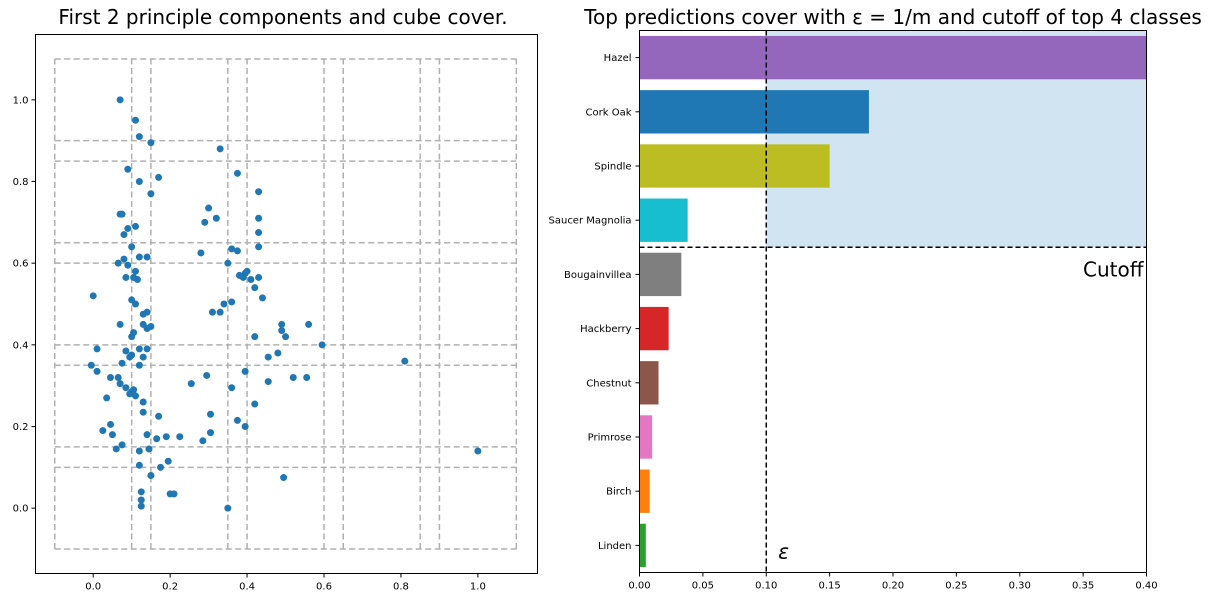 Image resolution: width=1208 pixels, height=597 pixels. I want to click on left-y-ticks: 0.0 0.2 0.4 0.6 0.8 1.0, so click(24, 305).